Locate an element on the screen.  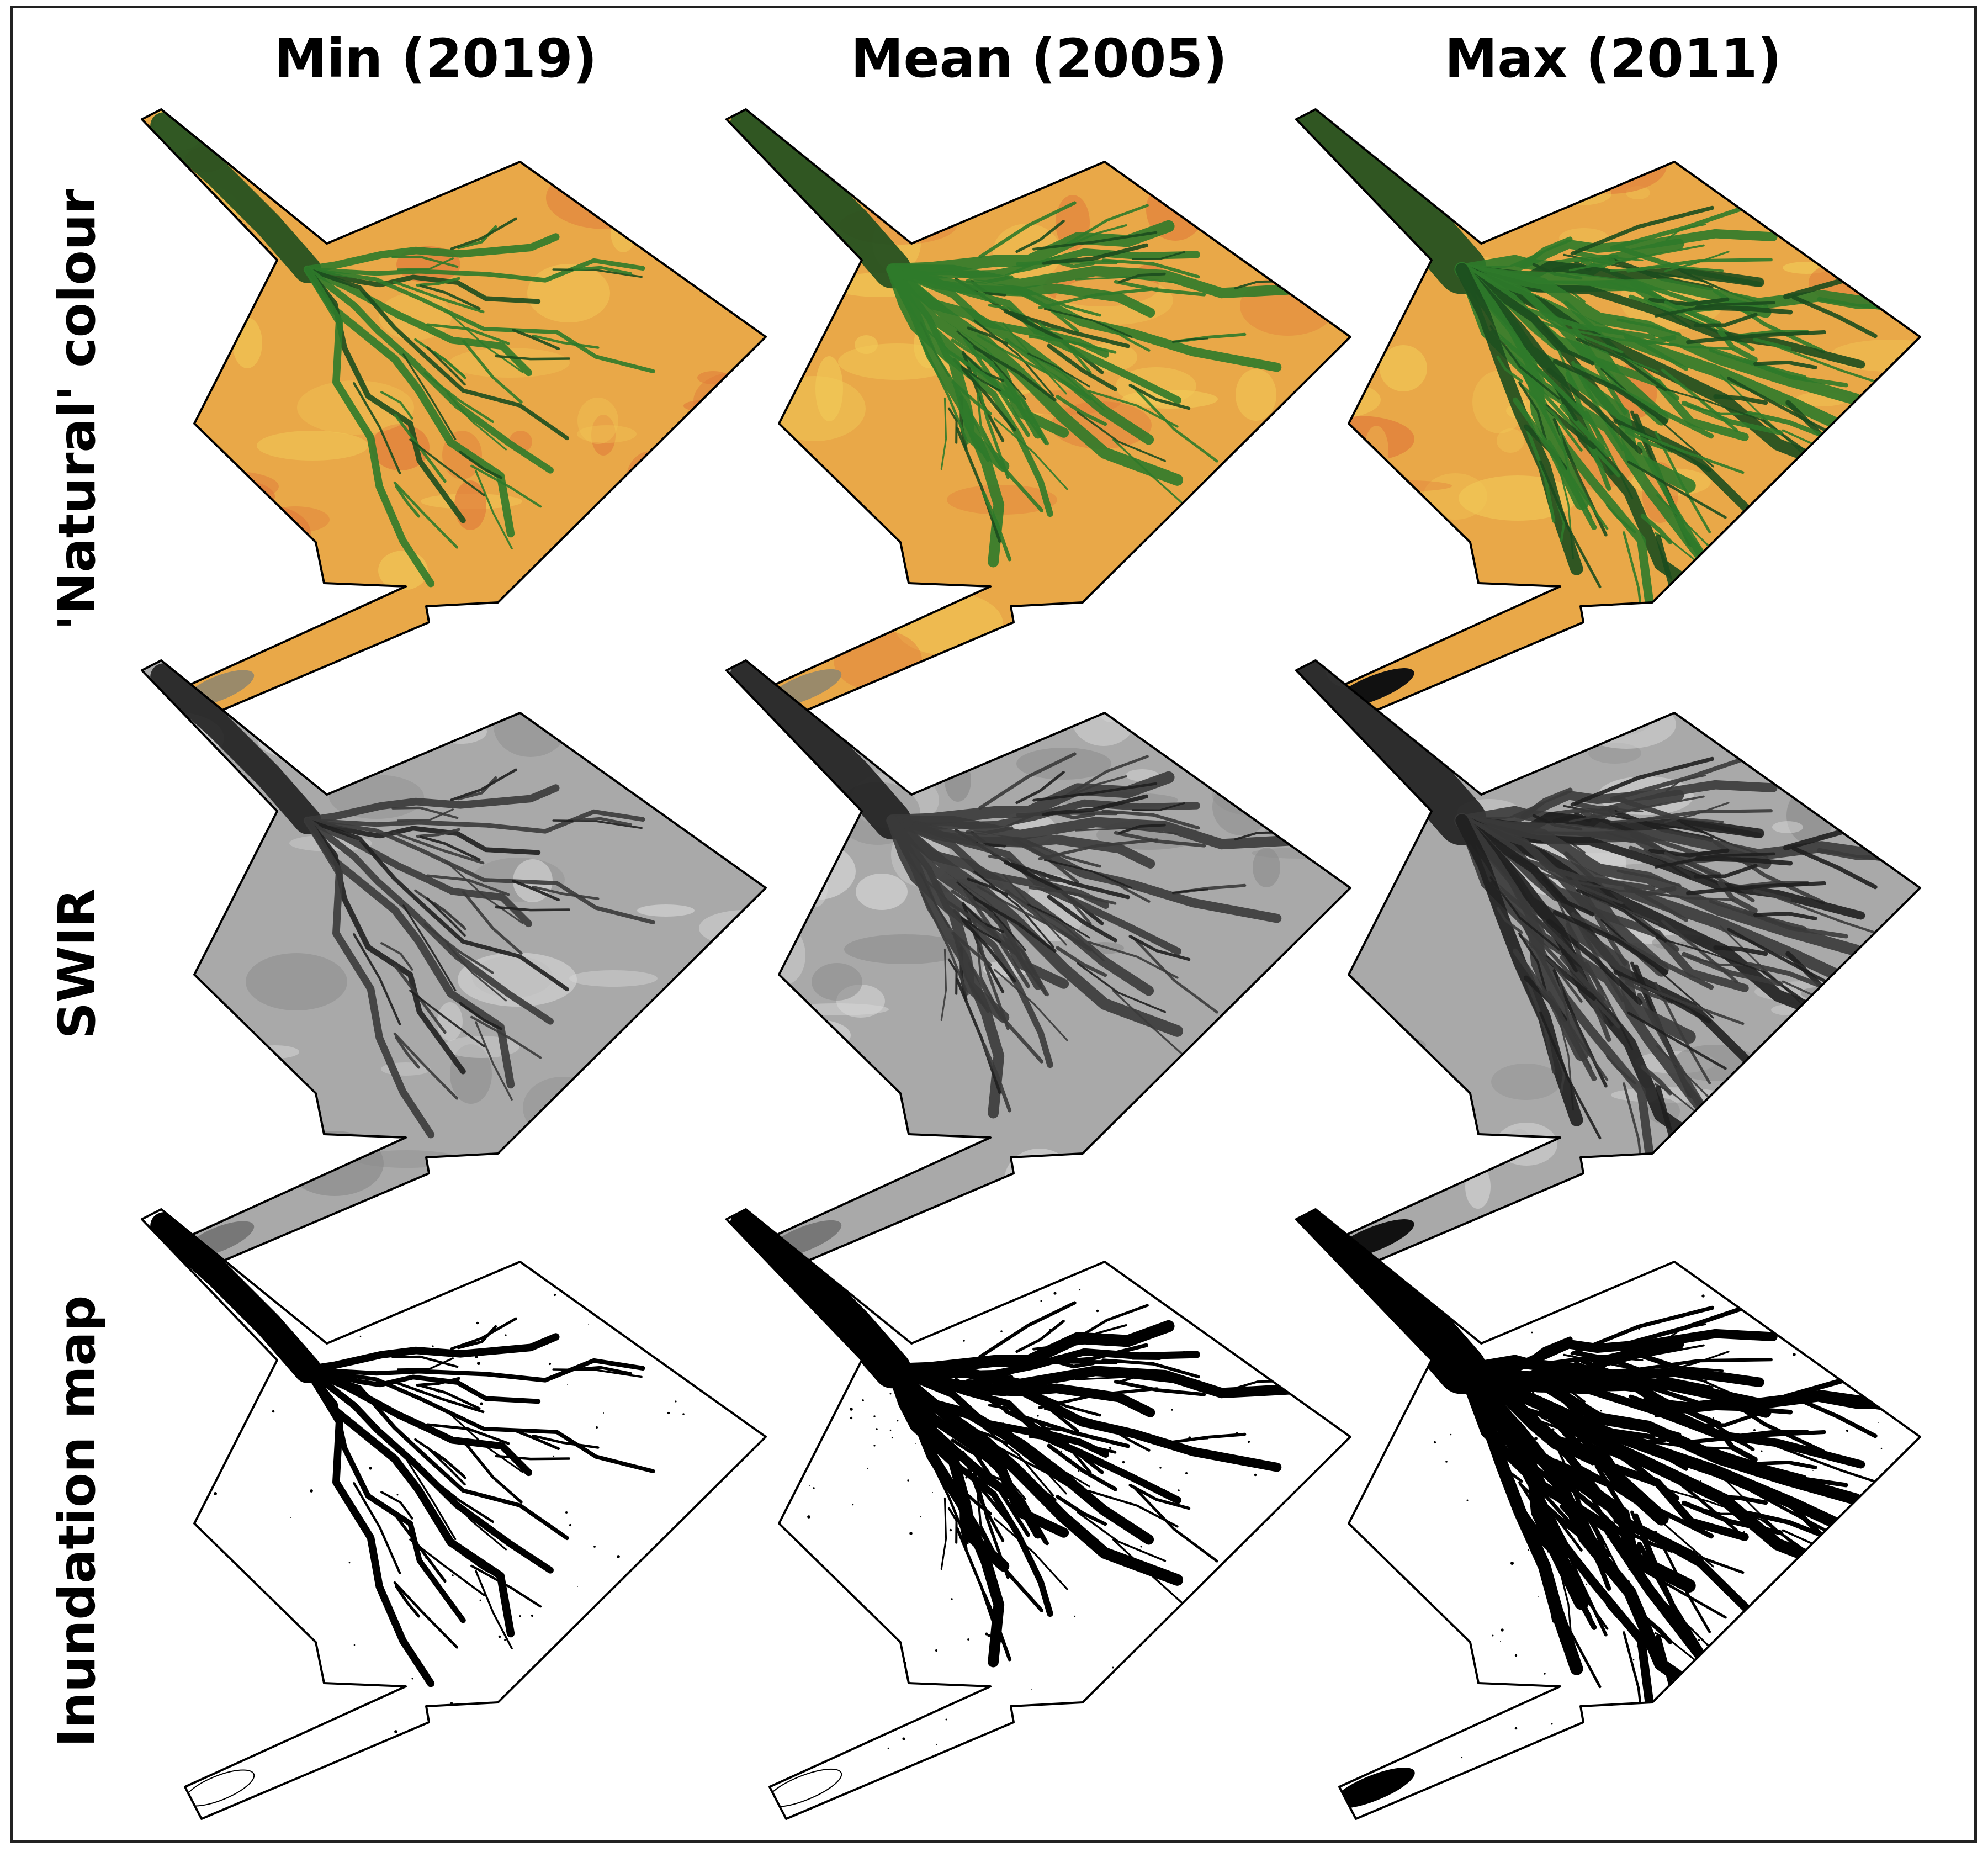
column-title-min: Min (2019) is located at coordinates (435, 58).